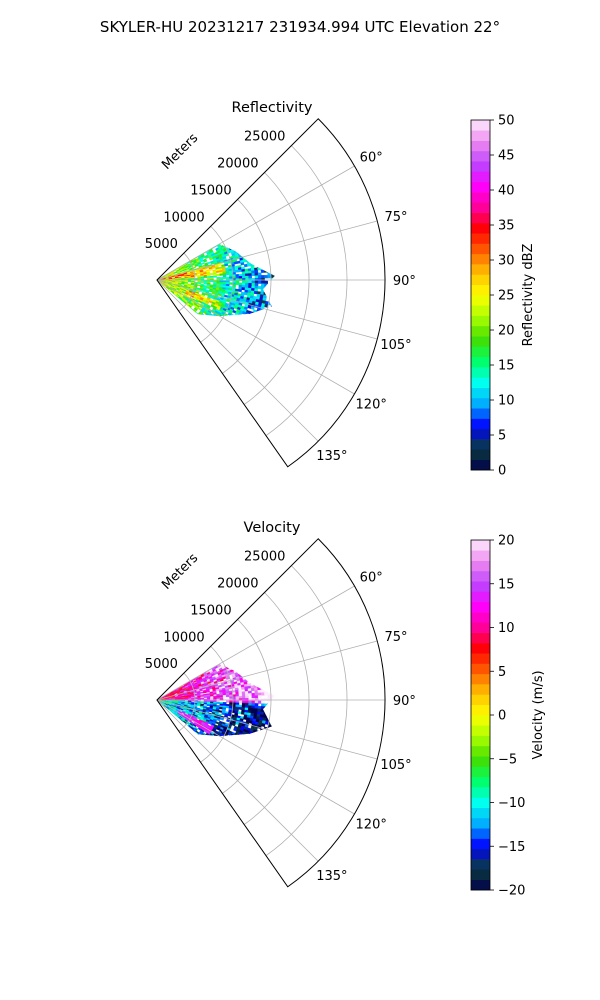 The image size is (600, 1000). What do you see at coordinates (502, 471) in the screenshot?
I see `reflectivity-colorbar-tick-label: 0` at bounding box center [502, 471].